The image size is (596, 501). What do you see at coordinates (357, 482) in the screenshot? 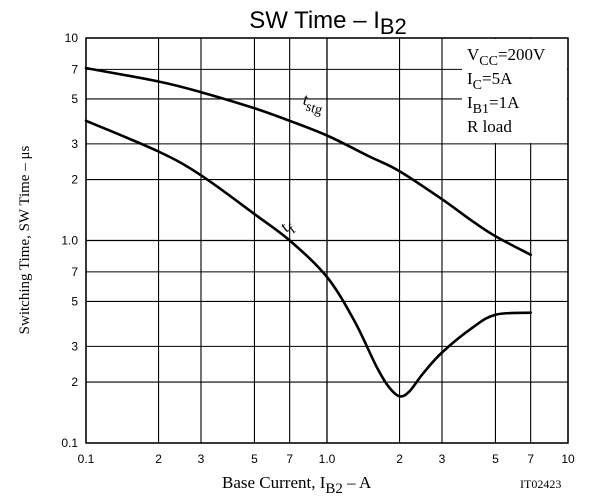
I see `x-axis-label-tail: – A` at bounding box center [357, 482].